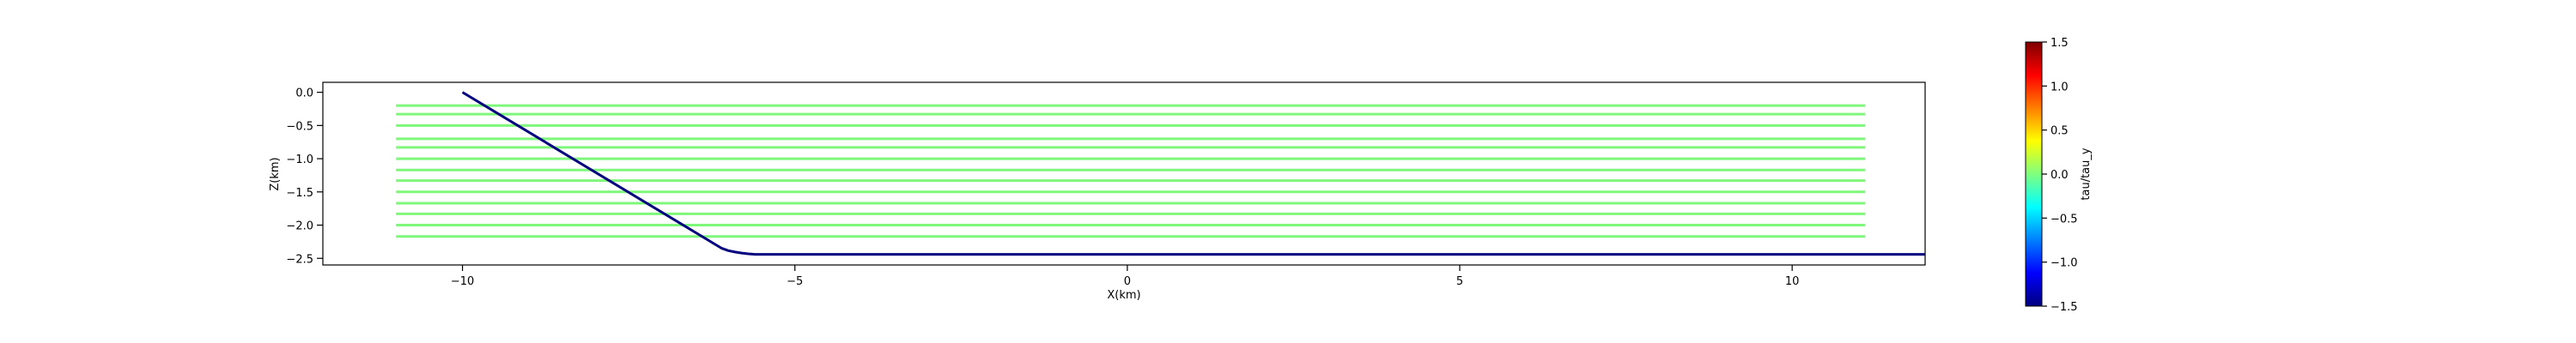 Image resolution: width=2576 pixels, height=343 pixels. Describe the element at coordinates (300, 194) in the screenshot. I see `y-tick-label: −1.5` at that location.